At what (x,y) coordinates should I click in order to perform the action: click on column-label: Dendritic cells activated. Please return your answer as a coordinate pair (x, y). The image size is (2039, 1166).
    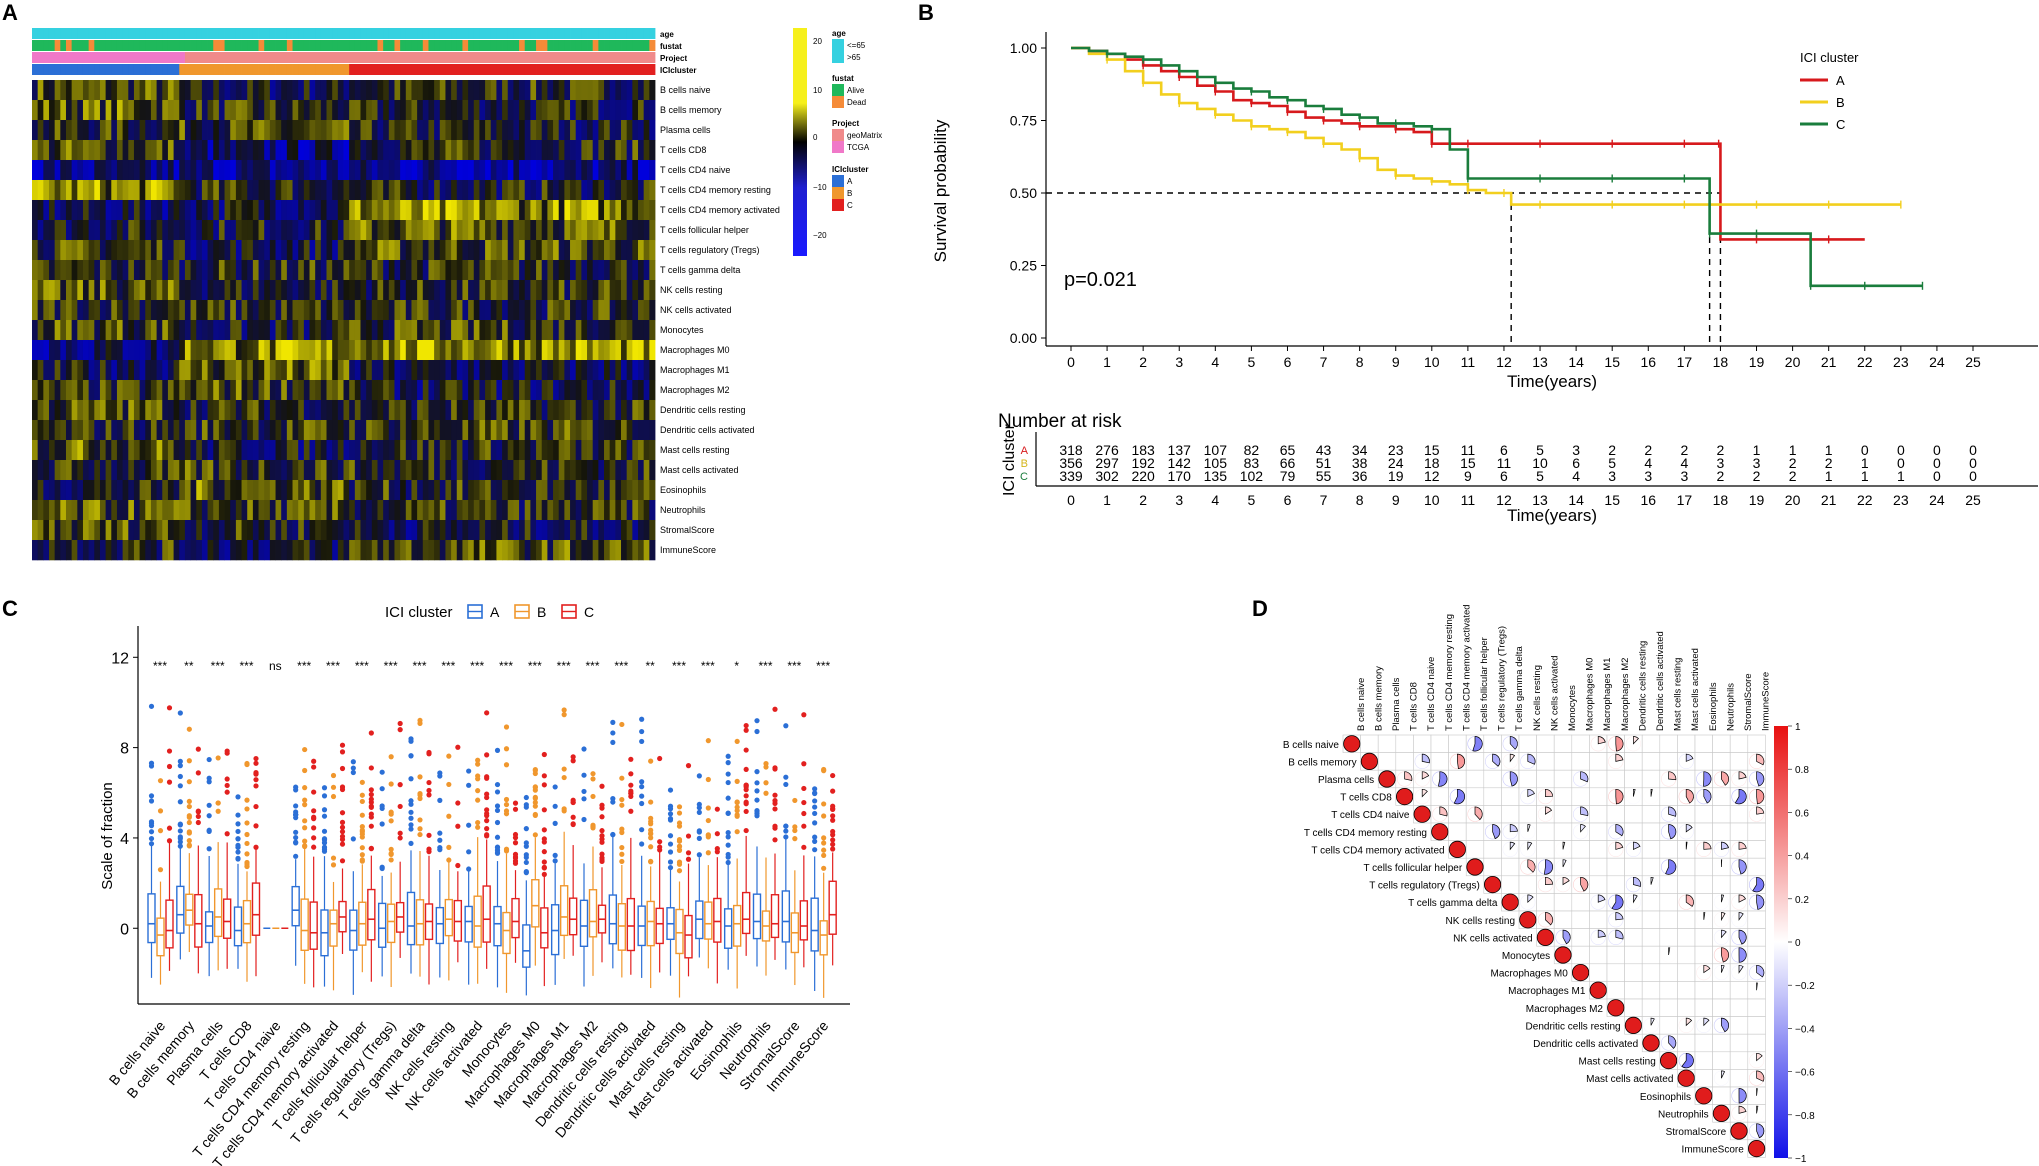
    Looking at the image, I should click on (1660, 681).